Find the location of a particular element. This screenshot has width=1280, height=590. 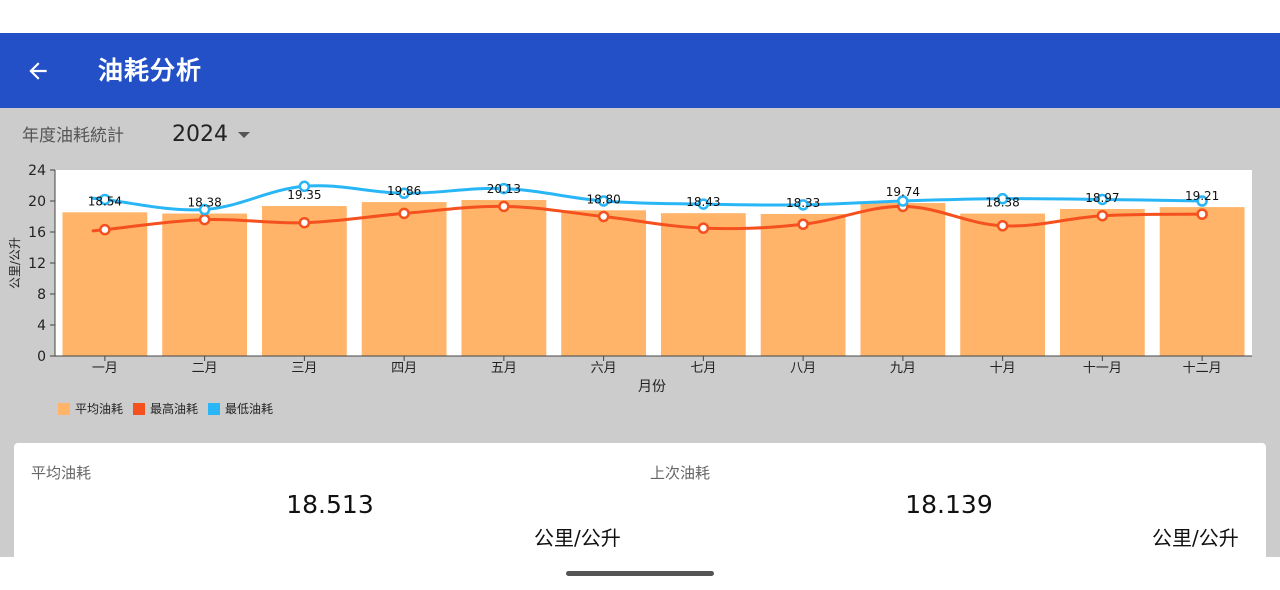

legend-swatch-min is located at coordinates (214, 408).